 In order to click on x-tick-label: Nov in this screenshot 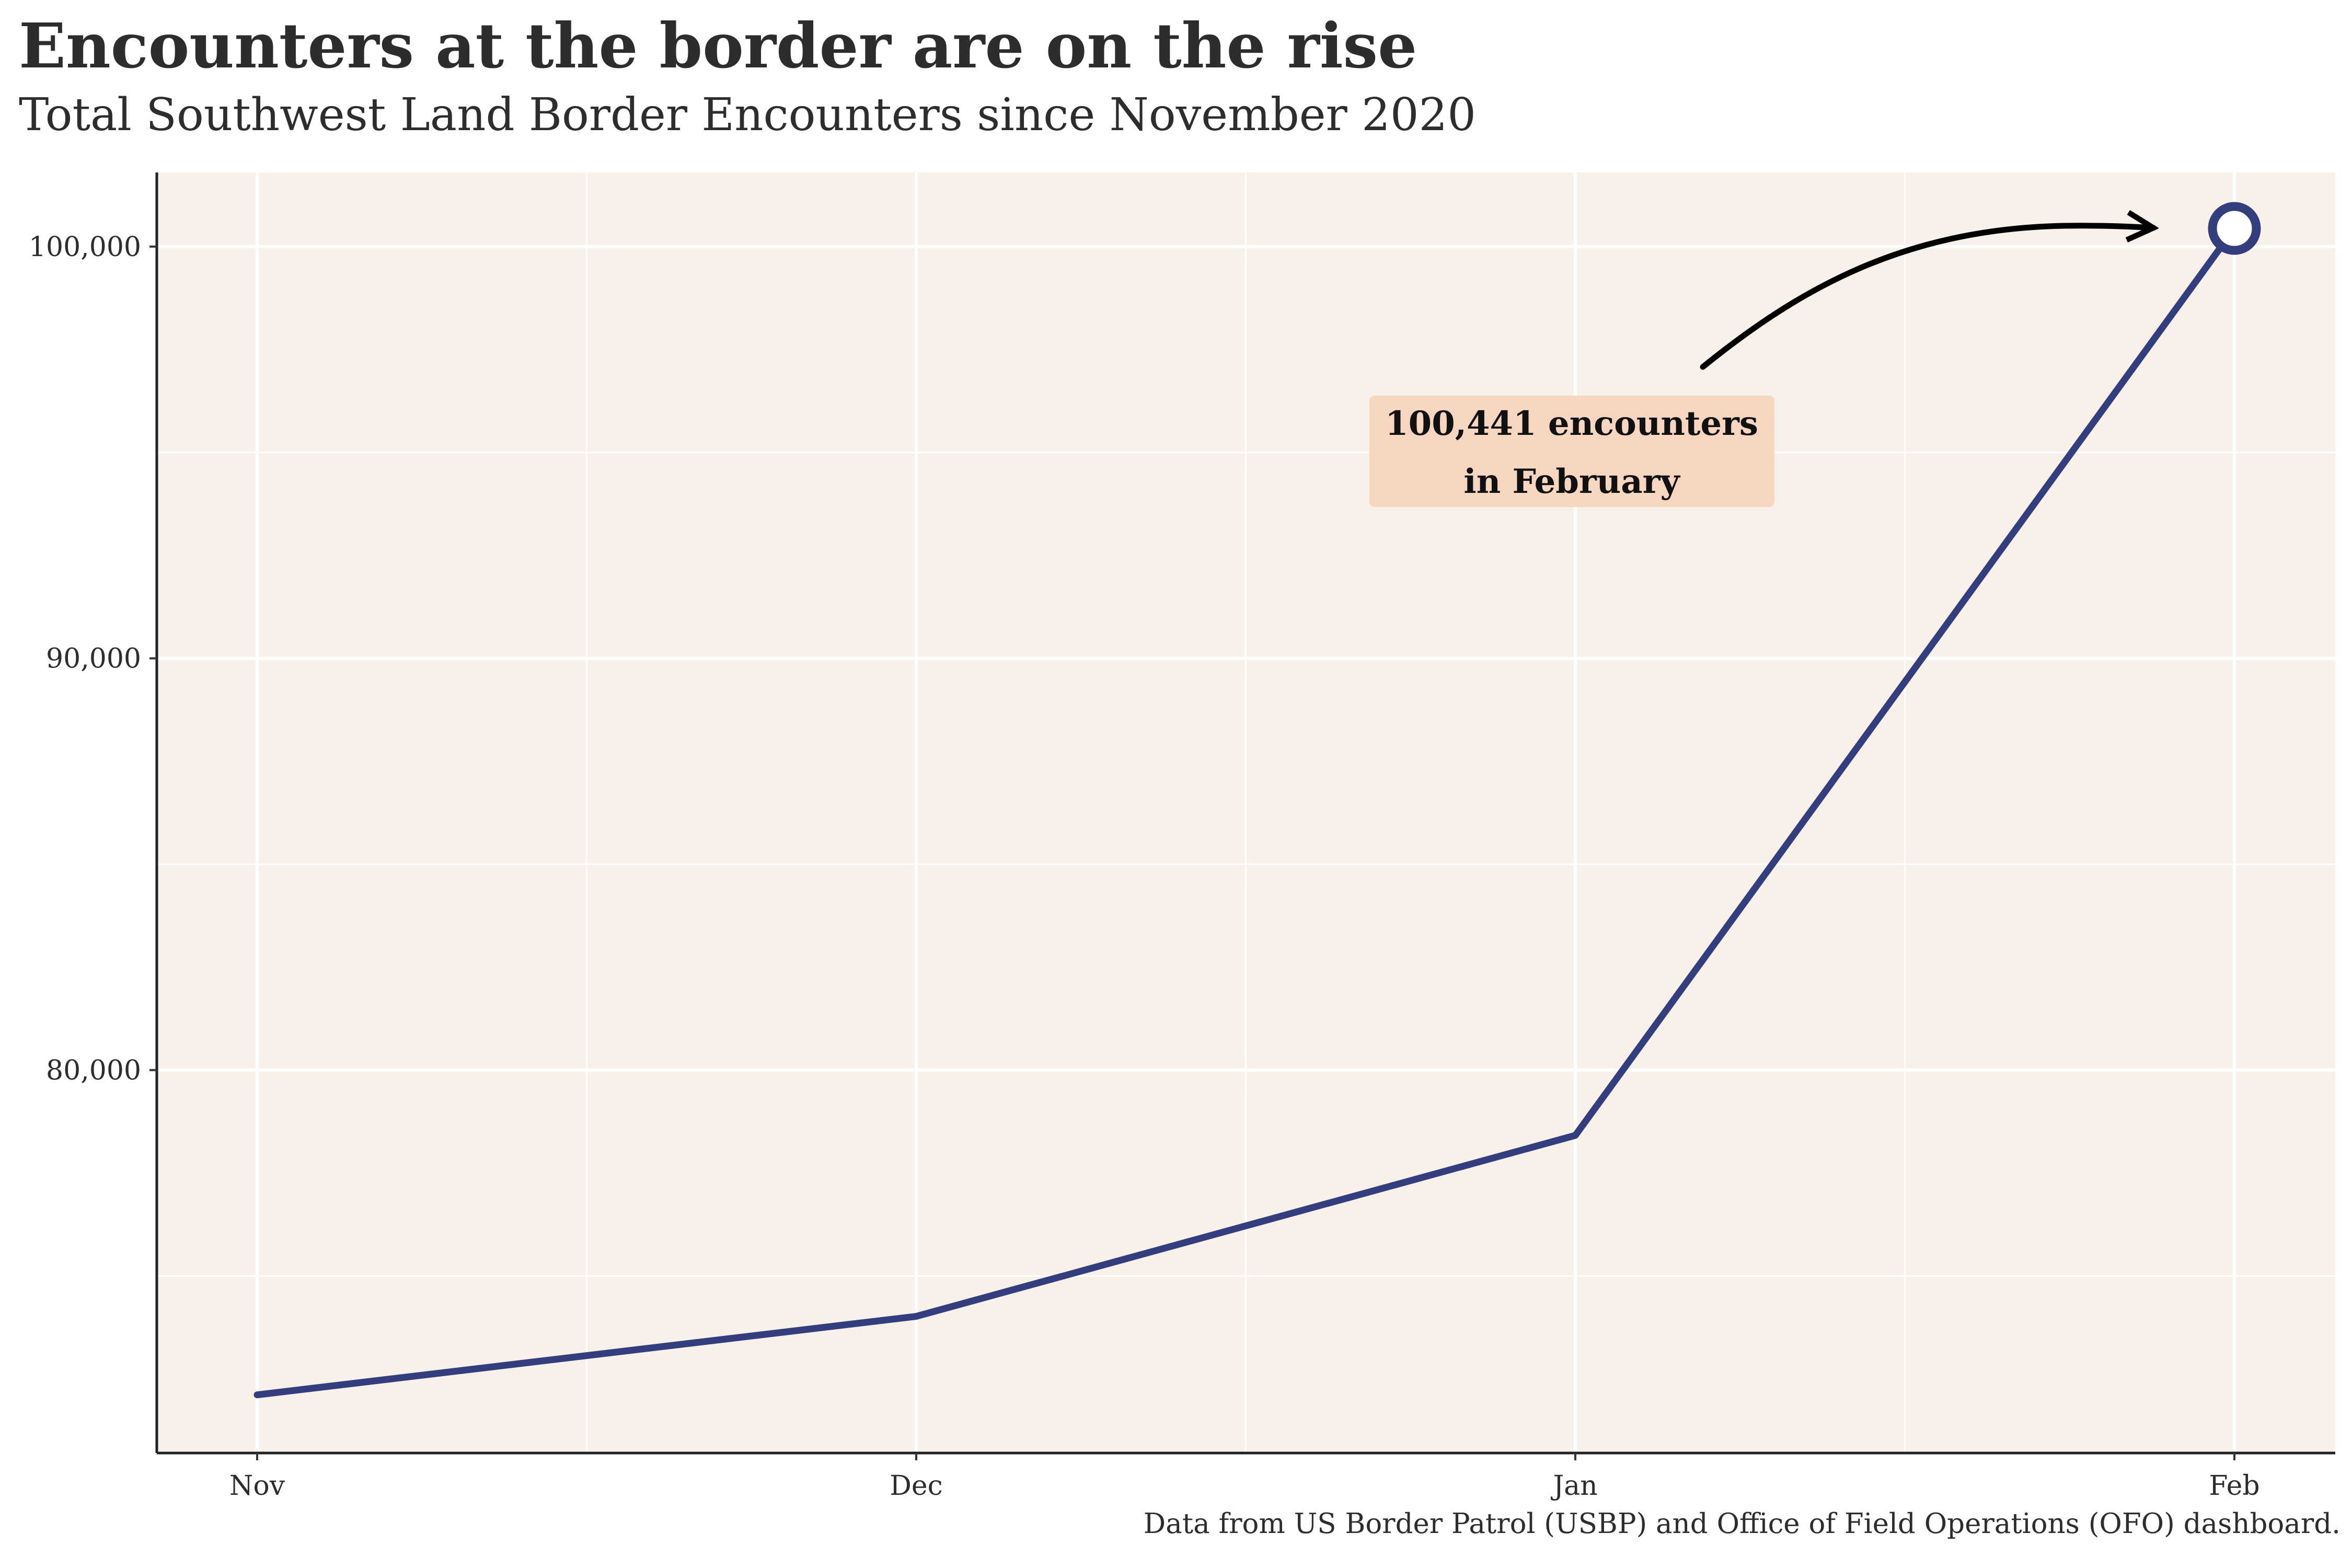, I will do `click(257, 1486)`.